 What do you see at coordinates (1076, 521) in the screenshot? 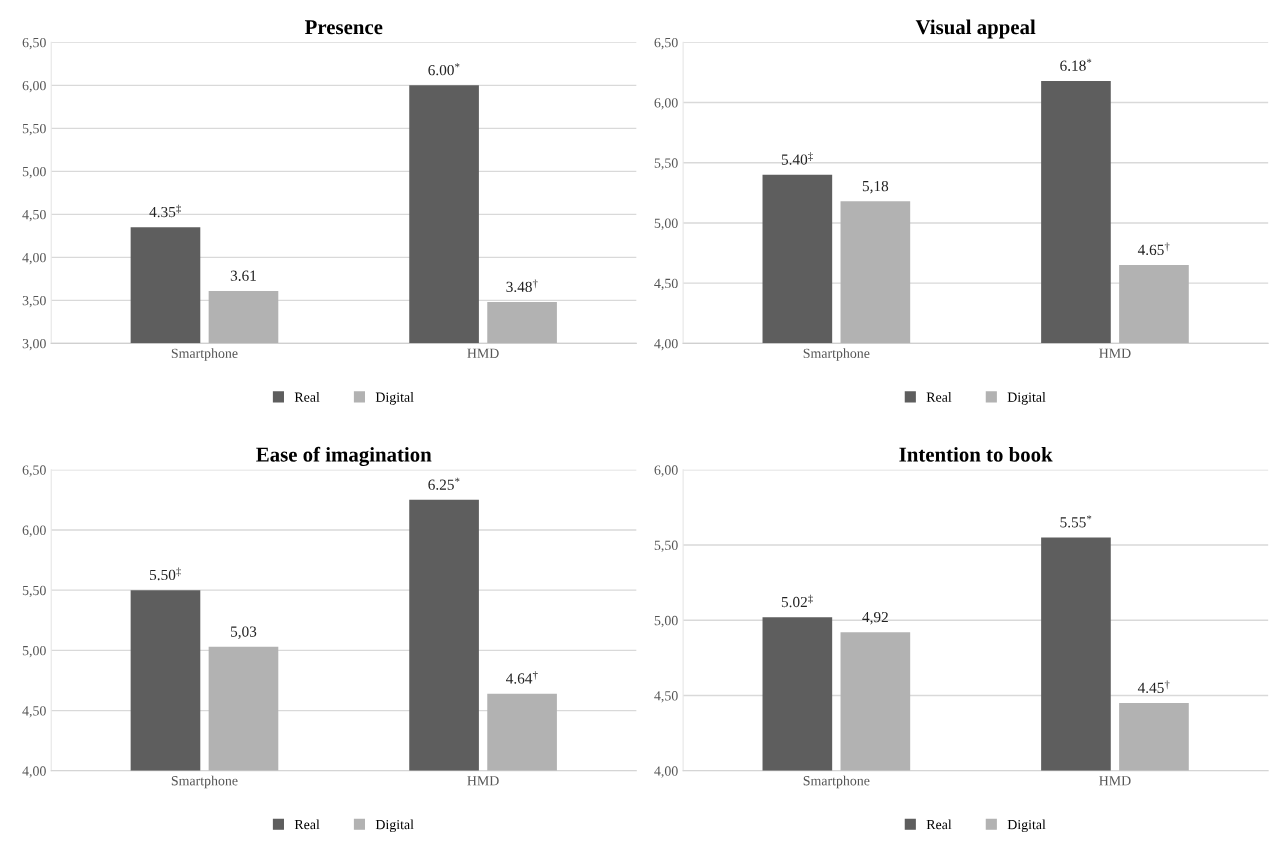
I see `data-label: 5.55$^{*}$` at bounding box center [1076, 521].